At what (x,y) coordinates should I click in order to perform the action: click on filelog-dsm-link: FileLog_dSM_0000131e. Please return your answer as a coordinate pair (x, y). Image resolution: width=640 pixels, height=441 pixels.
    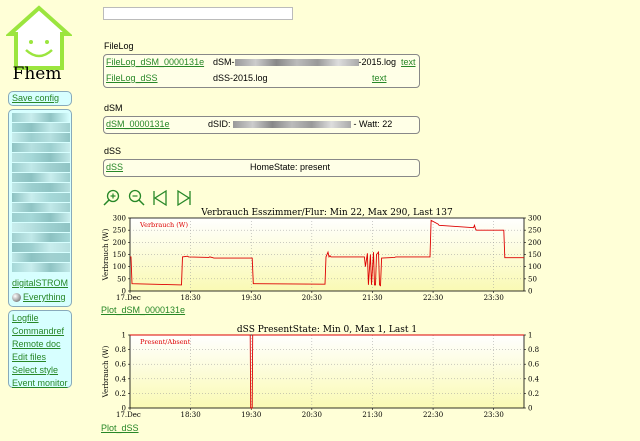
    Looking at the image, I should click on (155, 62).